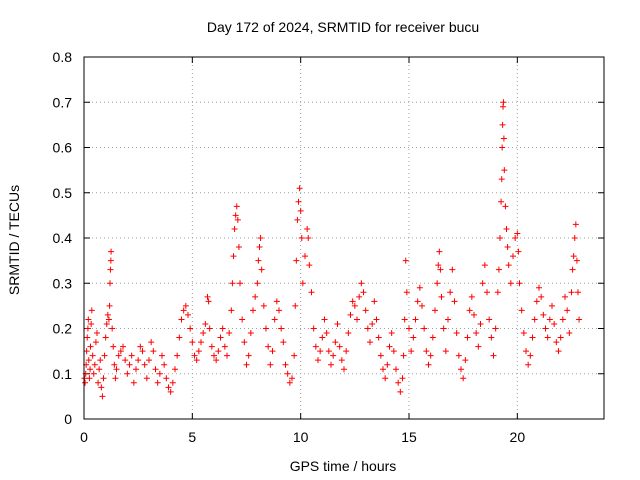 This screenshot has height=480, width=640. What do you see at coordinates (63, 193) in the screenshot?
I see `y-tick-label: 0.5` at bounding box center [63, 193].